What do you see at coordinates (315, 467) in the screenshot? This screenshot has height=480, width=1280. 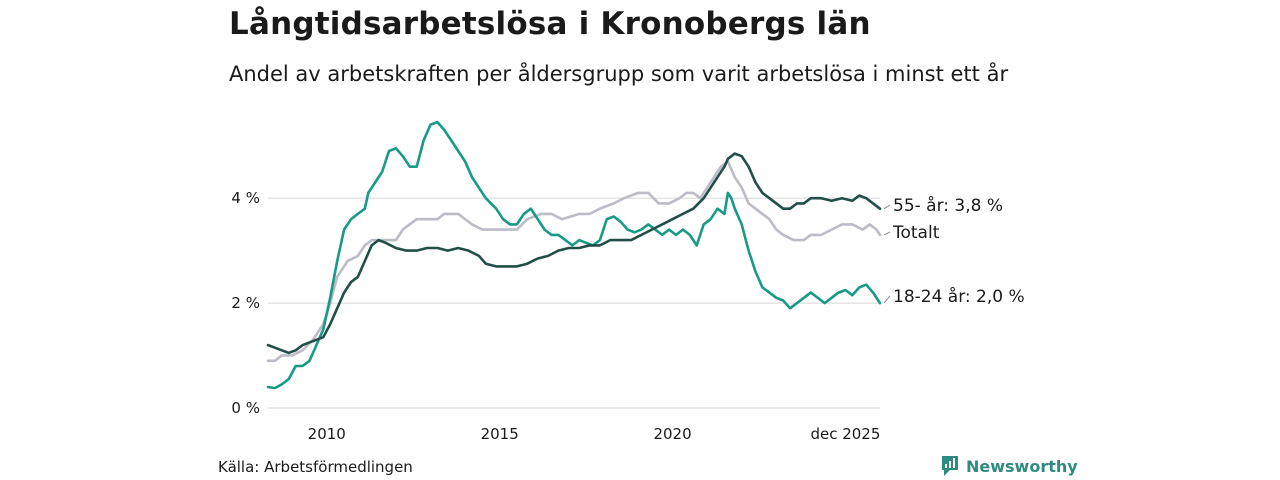 I see `source-note: Källa: Arbetsförmedlingen` at bounding box center [315, 467].